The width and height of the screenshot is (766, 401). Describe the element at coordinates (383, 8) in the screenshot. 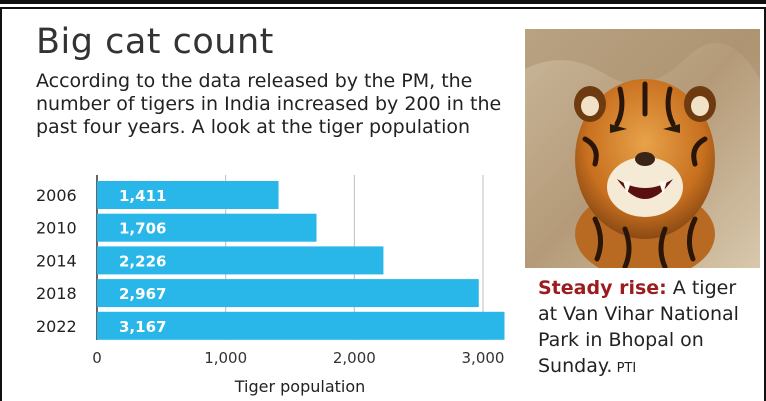

I see `frame-top-rule-inner` at that location.